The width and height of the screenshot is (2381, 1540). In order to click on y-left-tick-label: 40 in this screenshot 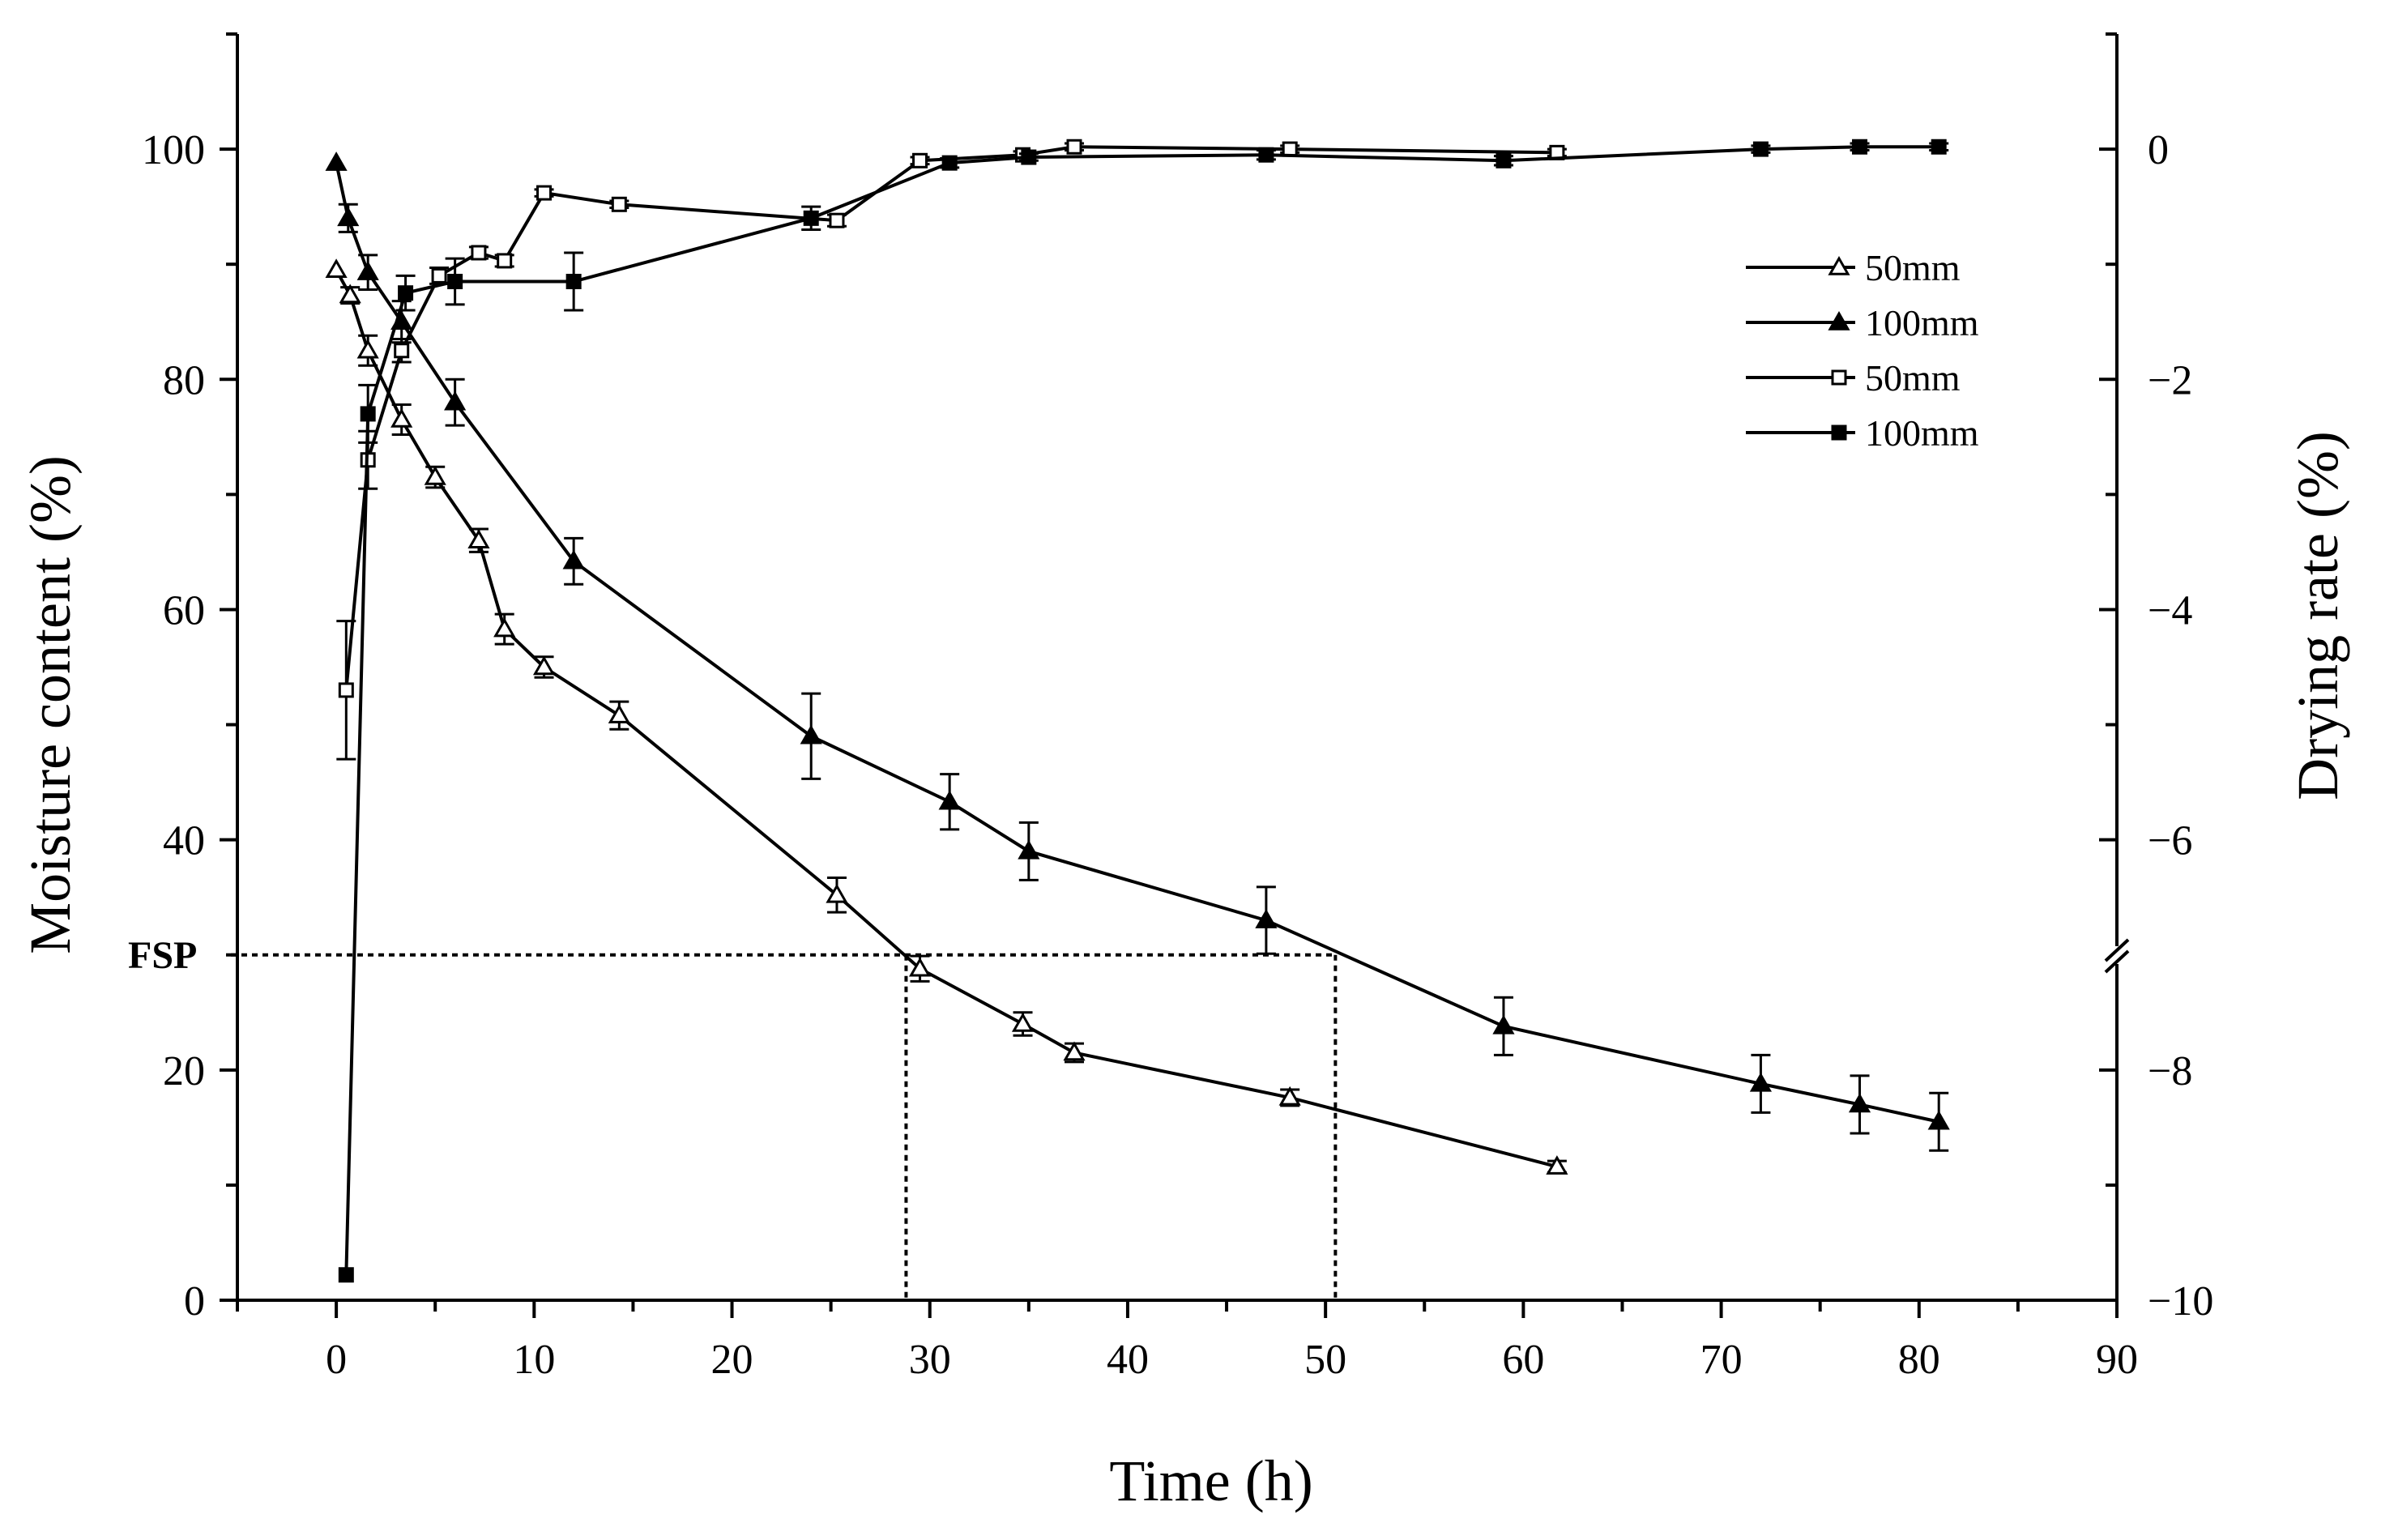, I will do `click(184, 841)`.